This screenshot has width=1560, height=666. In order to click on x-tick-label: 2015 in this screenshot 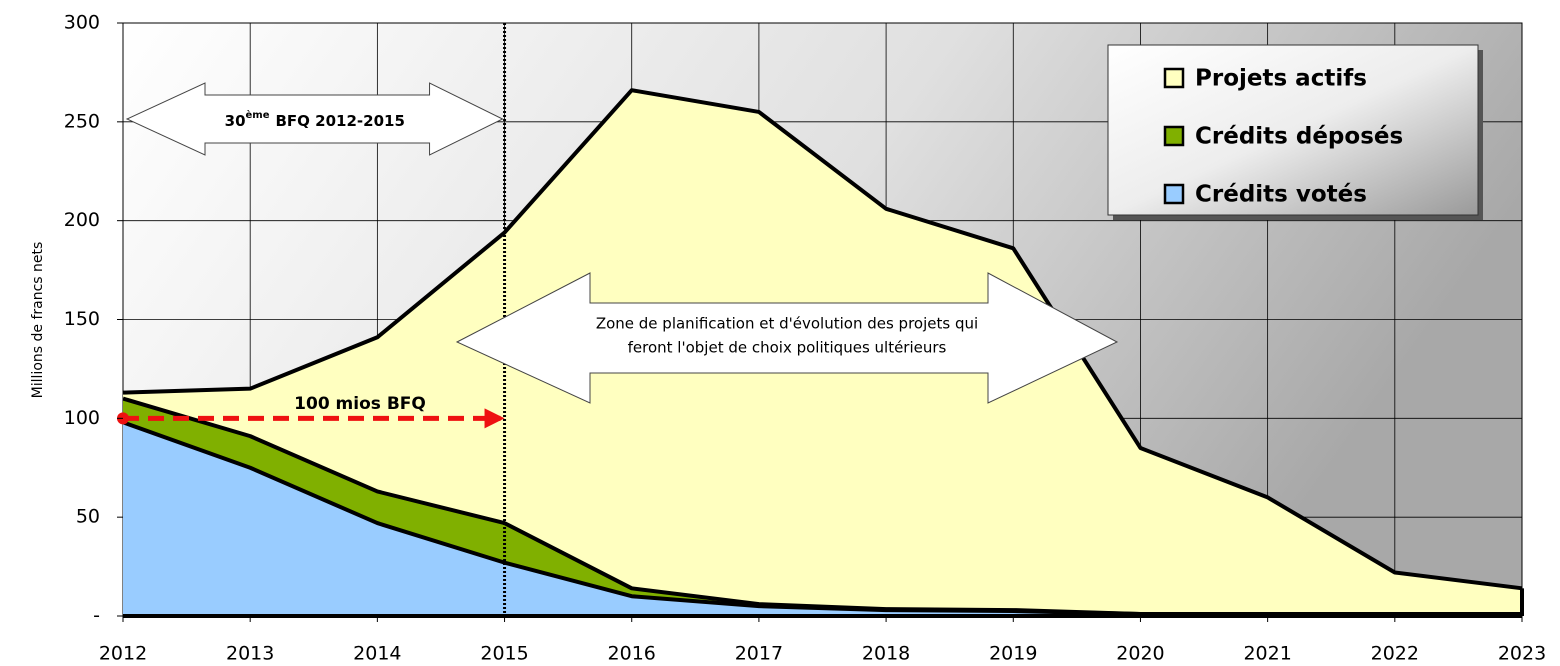, I will do `click(504, 654)`.